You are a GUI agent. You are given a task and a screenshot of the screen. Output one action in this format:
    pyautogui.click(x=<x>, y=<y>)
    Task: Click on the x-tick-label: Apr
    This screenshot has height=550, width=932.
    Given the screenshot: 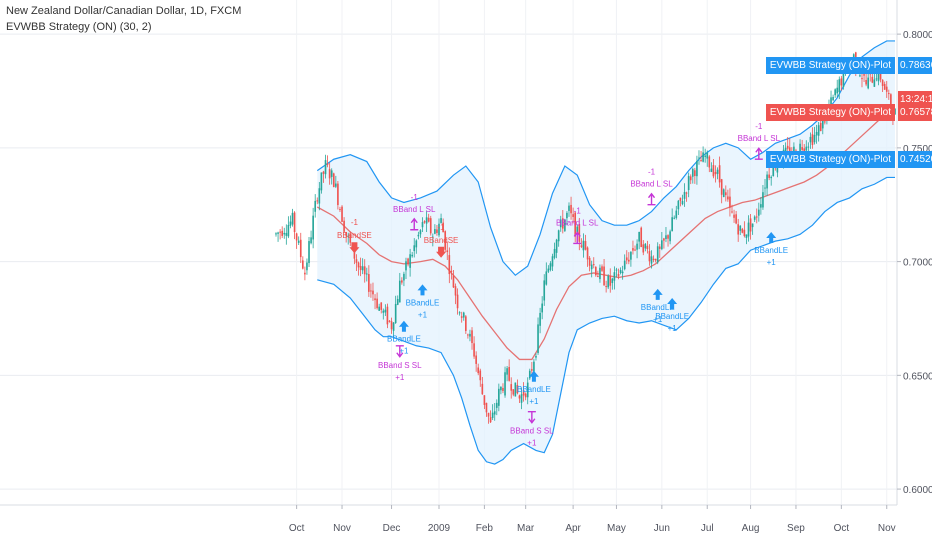 What is the action you would take?
    pyautogui.click(x=573, y=528)
    